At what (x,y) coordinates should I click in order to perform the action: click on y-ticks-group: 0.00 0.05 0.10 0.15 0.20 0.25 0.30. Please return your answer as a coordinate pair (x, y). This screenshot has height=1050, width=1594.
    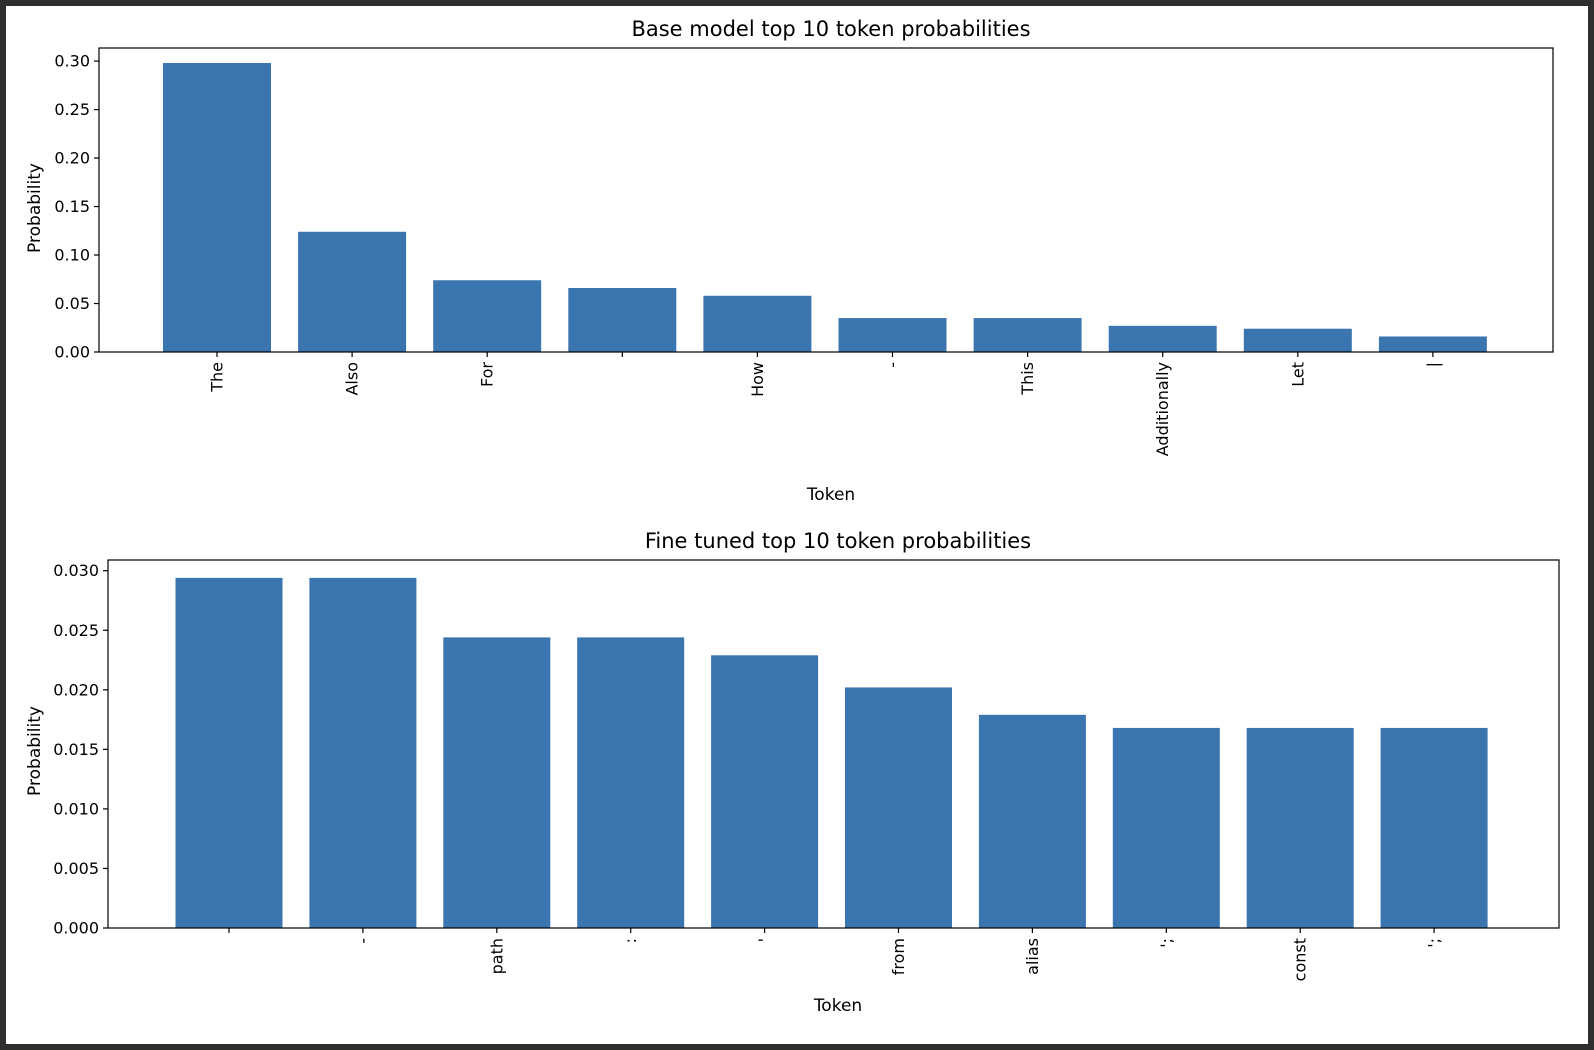
    Looking at the image, I should click on (76, 207).